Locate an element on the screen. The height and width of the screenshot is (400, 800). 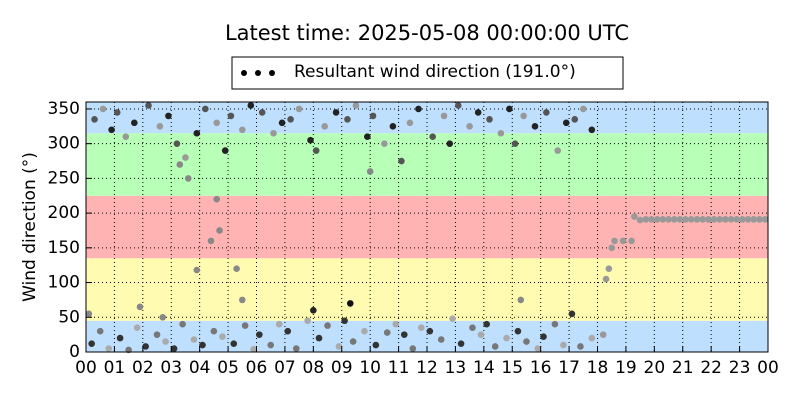
x-tick-label: 20 is located at coordinates (655, 368).